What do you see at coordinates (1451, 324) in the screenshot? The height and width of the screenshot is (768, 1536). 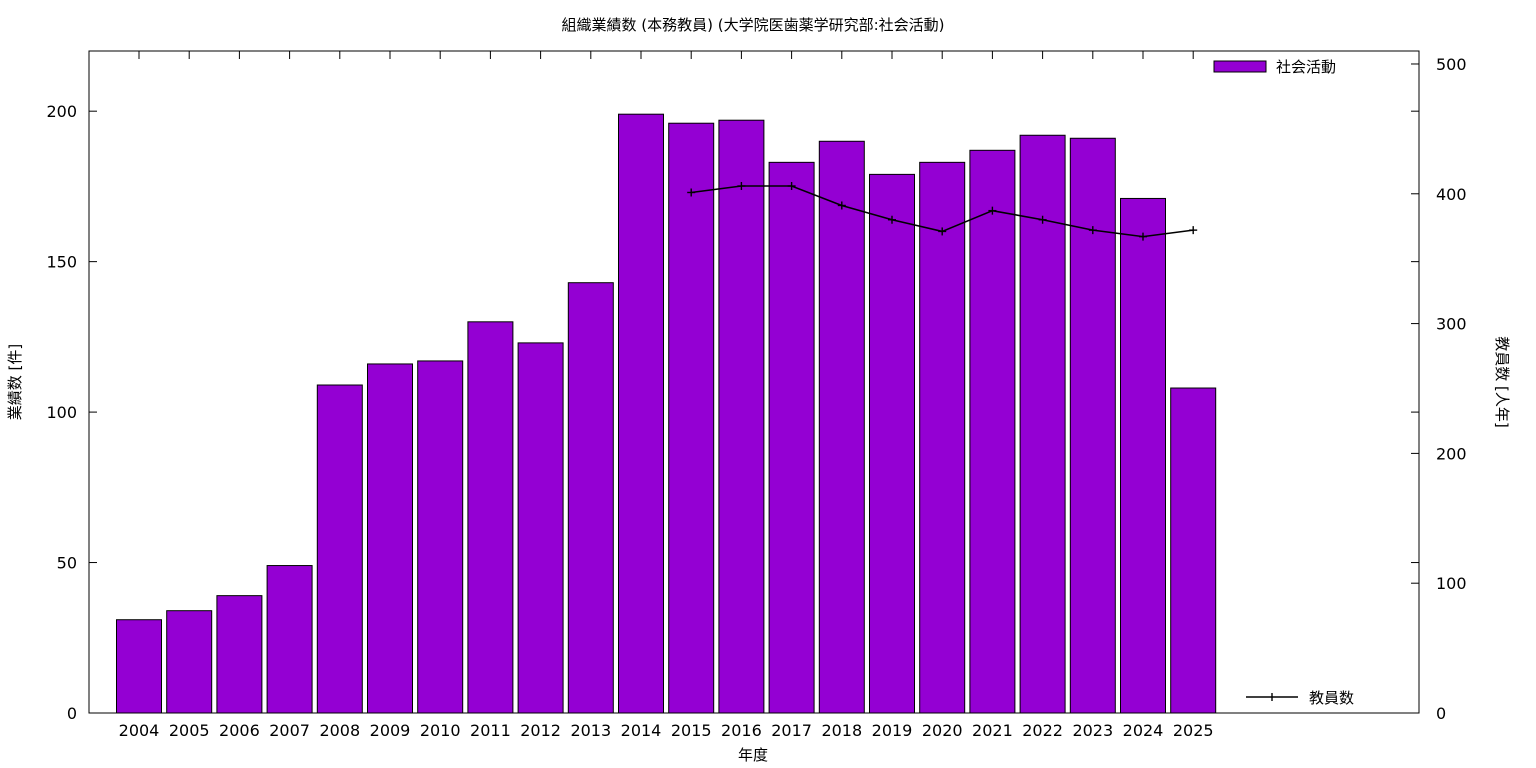 I see `y2-tick-label: 300` at bounding box center [1451, 324].